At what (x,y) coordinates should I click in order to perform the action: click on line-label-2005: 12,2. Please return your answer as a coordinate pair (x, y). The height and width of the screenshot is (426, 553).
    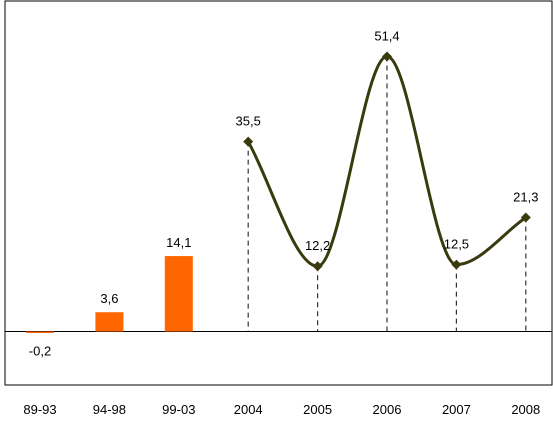
    Looking at the image, I should click on (317, 245).